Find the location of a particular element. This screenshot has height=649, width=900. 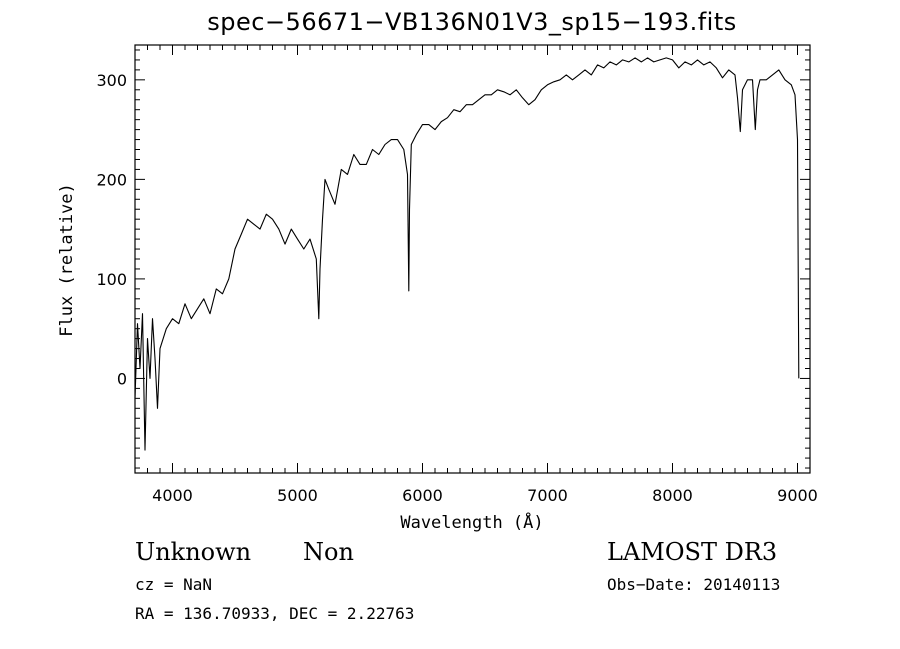

x-tick-label: 9000 is located at coordinates (797, 495).